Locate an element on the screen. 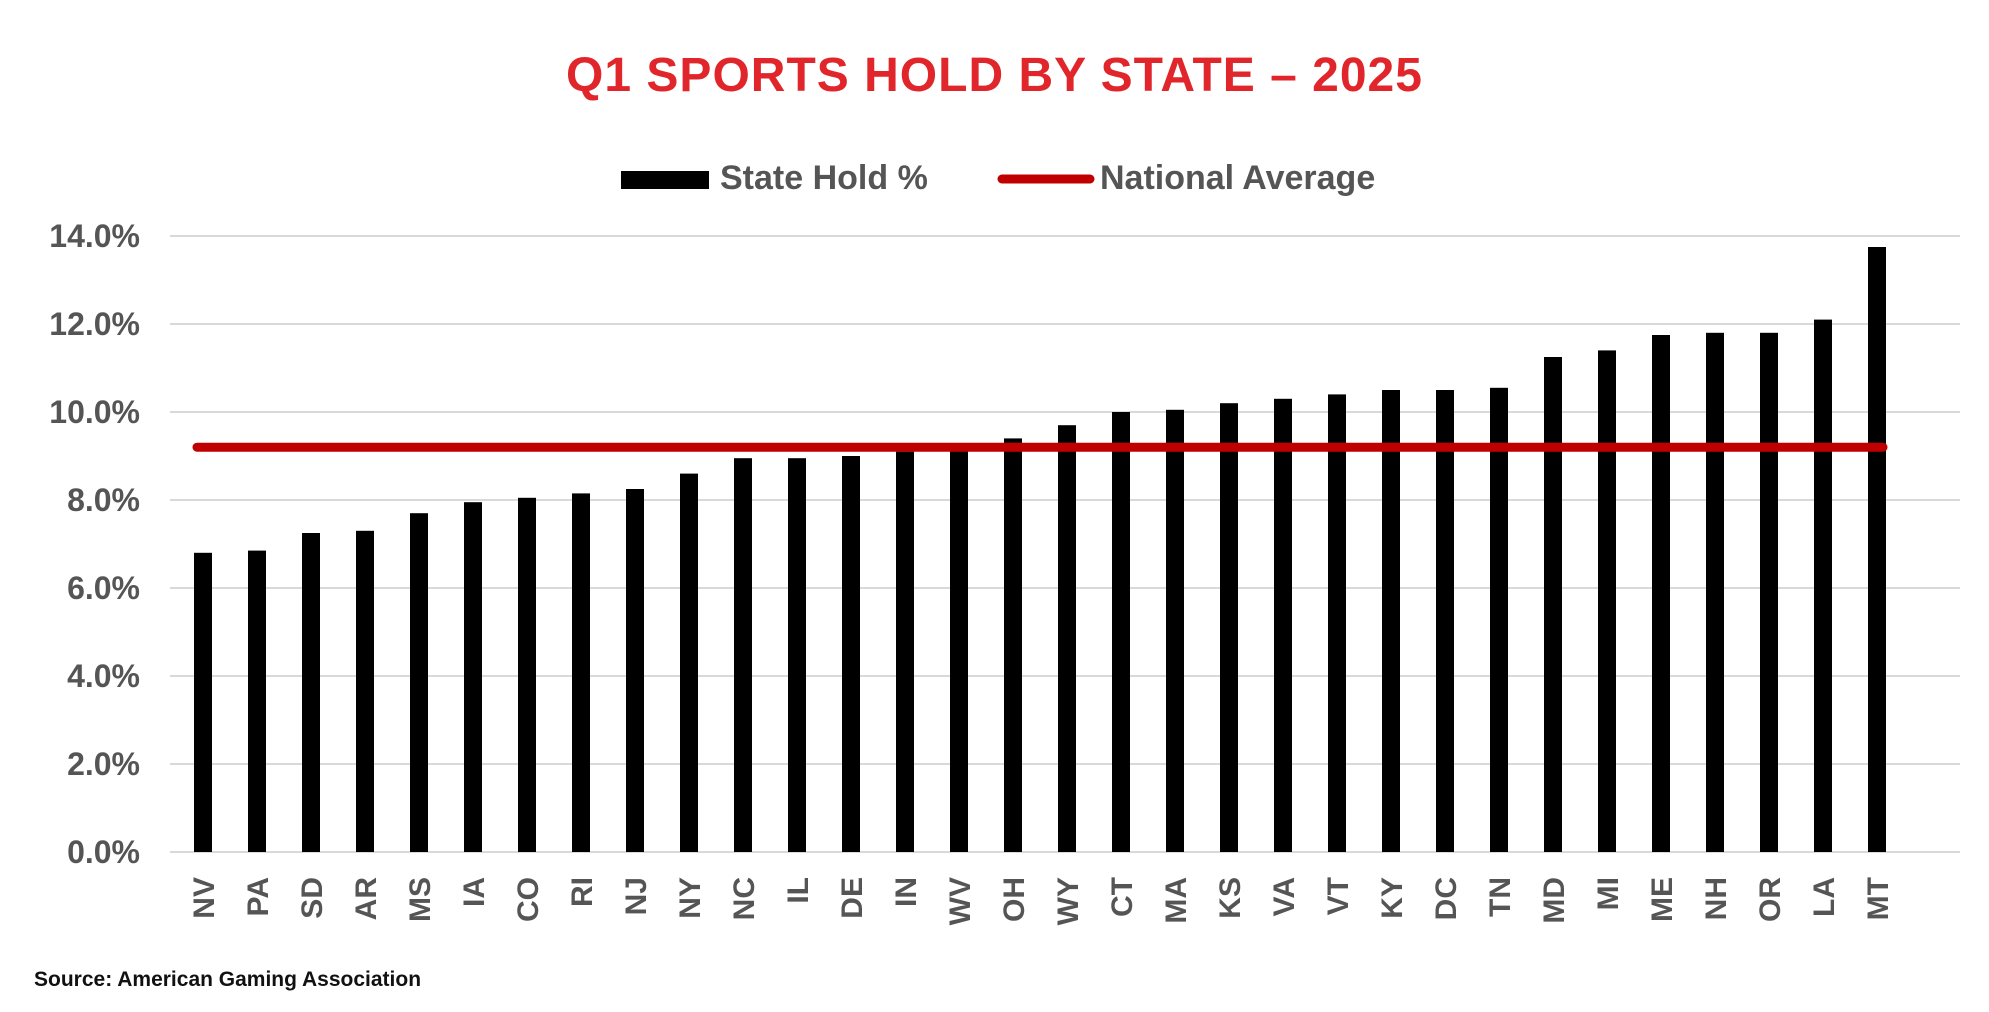 The image size is (1989, 1012). x-tick-label: IL is located at coordinates (798, 890).